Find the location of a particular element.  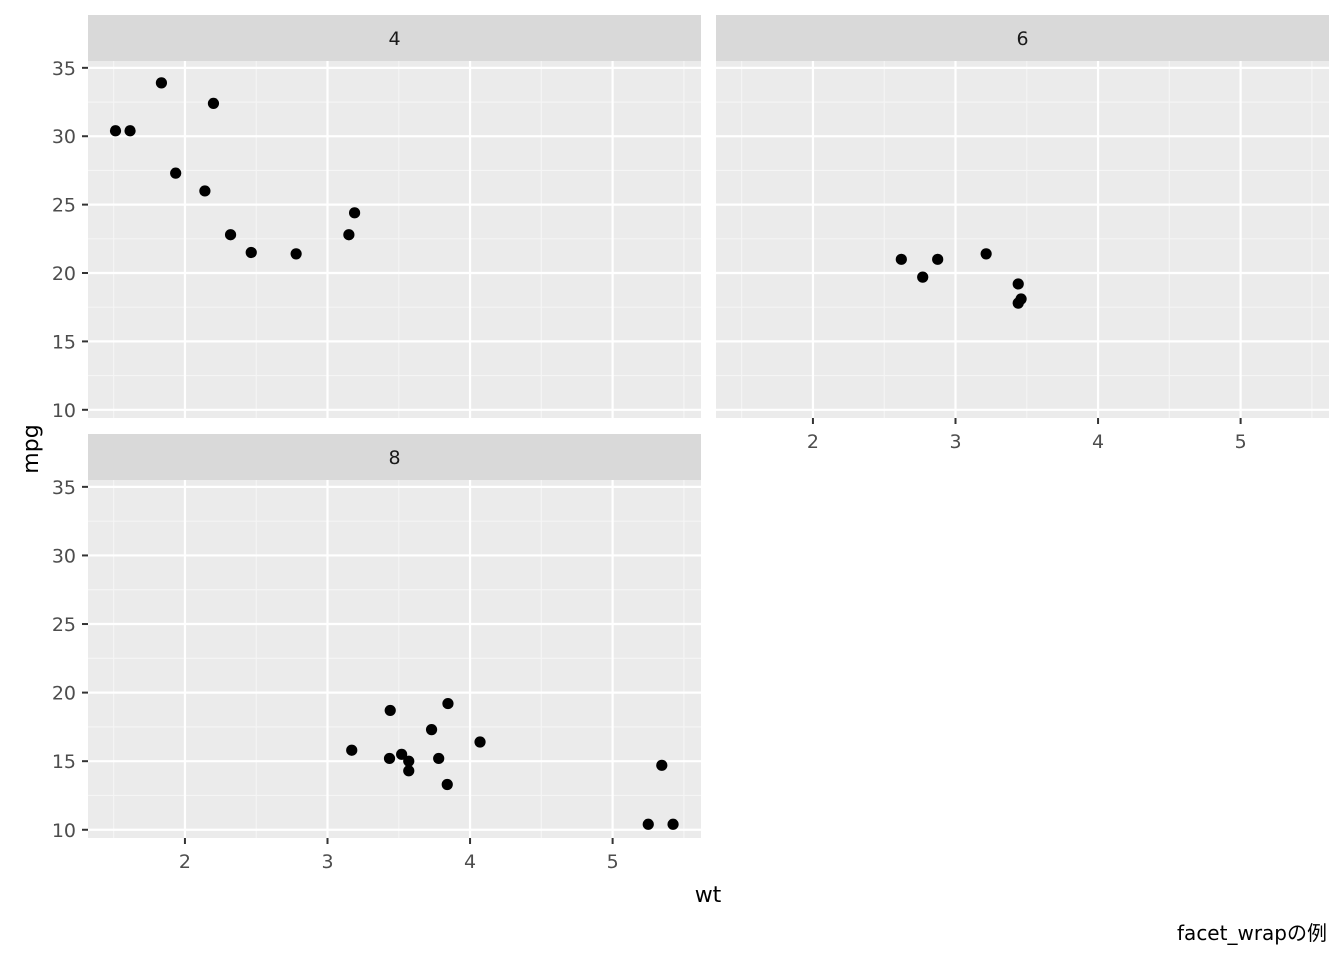

y-axis-title: mpg is located at coordinates (31, 448).